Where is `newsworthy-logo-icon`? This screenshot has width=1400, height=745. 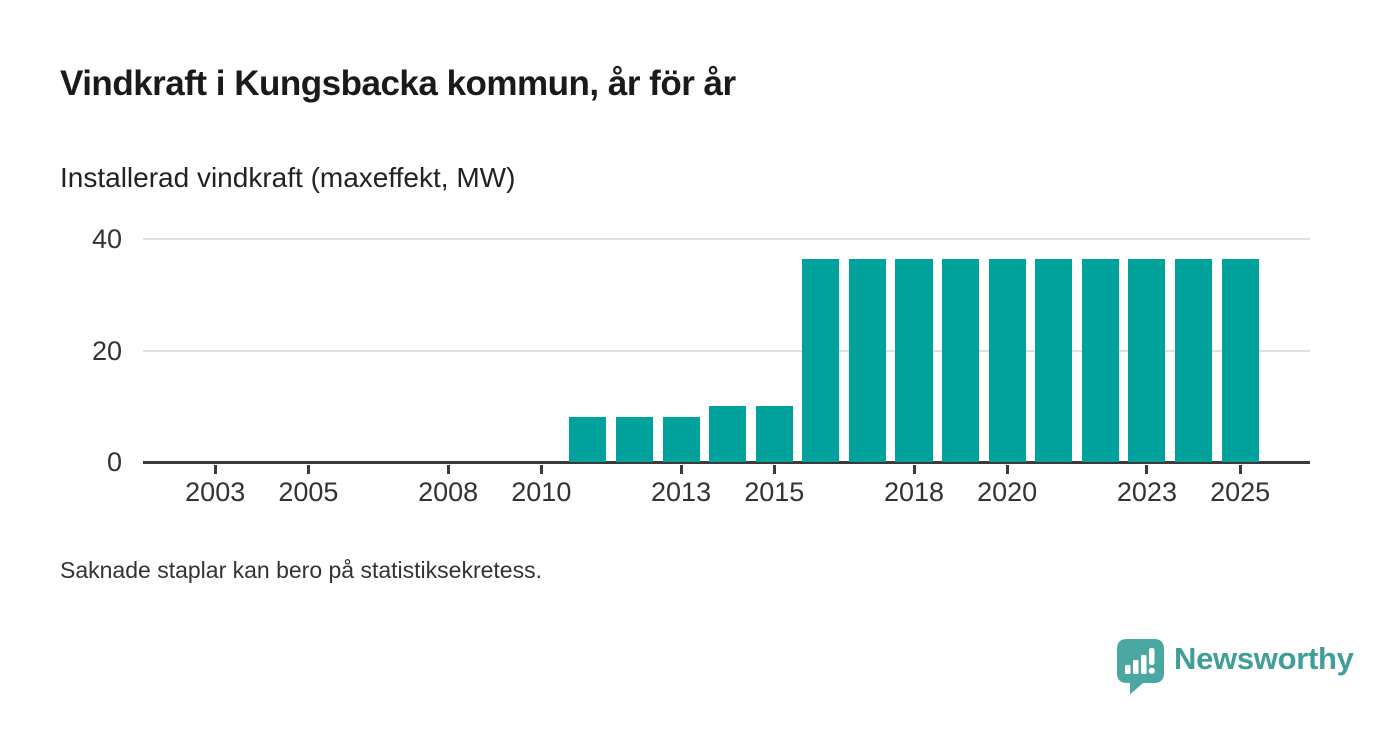 newsworthy-logo-icon is located at coordinates (1140, 667).